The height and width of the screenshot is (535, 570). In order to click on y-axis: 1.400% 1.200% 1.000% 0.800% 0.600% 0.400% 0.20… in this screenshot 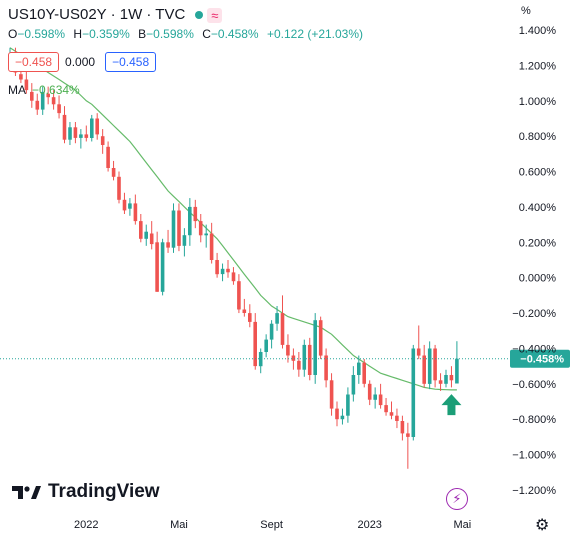, I will do `click(533, 267)`.